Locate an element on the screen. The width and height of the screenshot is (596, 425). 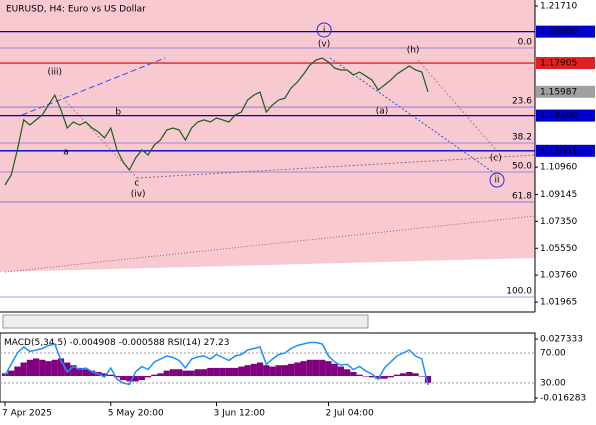
y-tick-label: 1.21710 is located at coordinates (558, 6).